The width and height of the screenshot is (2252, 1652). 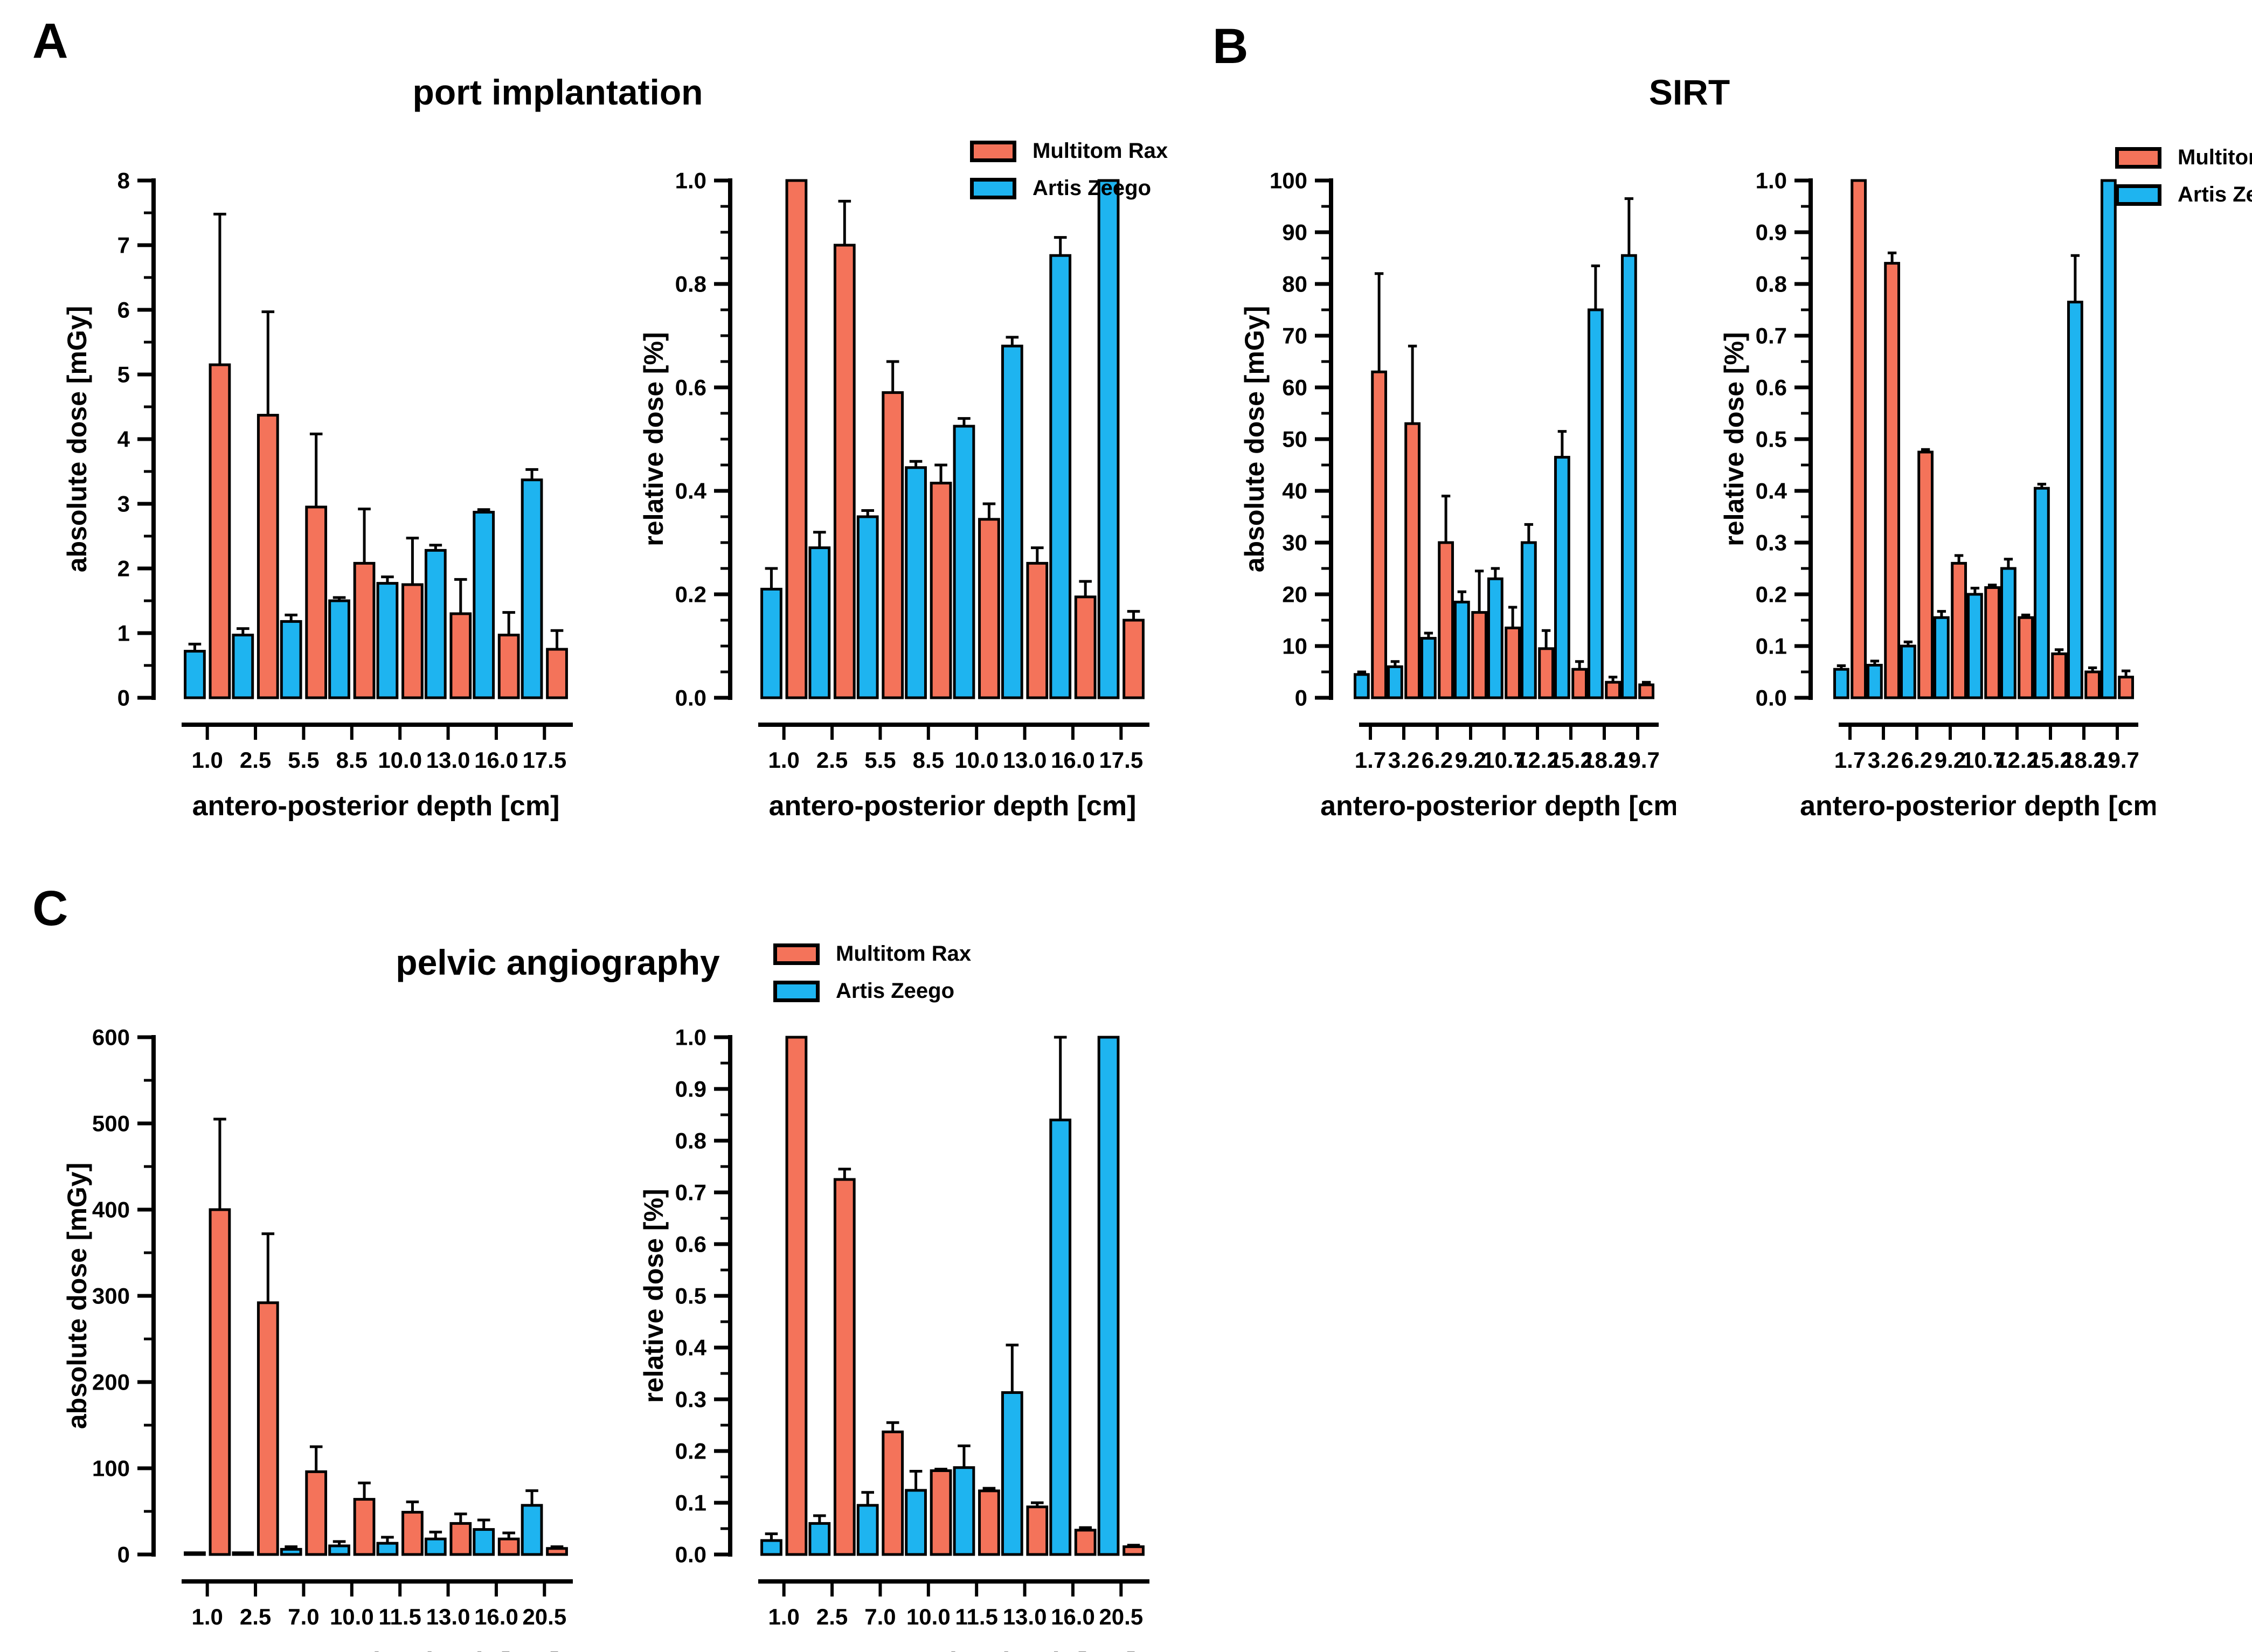 What do you see at coordinates (690, 594) in the screenshot?
I see `svg-text: 0.2` at bounding box center [690, 594].